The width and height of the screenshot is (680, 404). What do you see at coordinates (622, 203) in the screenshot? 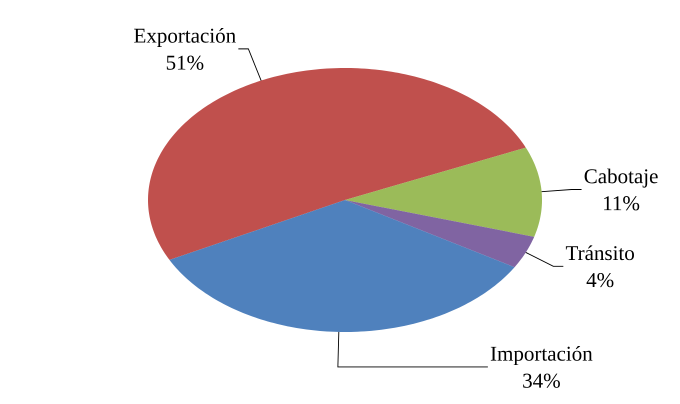
I see `data-label: 11%` at bounding box center [622, 203].